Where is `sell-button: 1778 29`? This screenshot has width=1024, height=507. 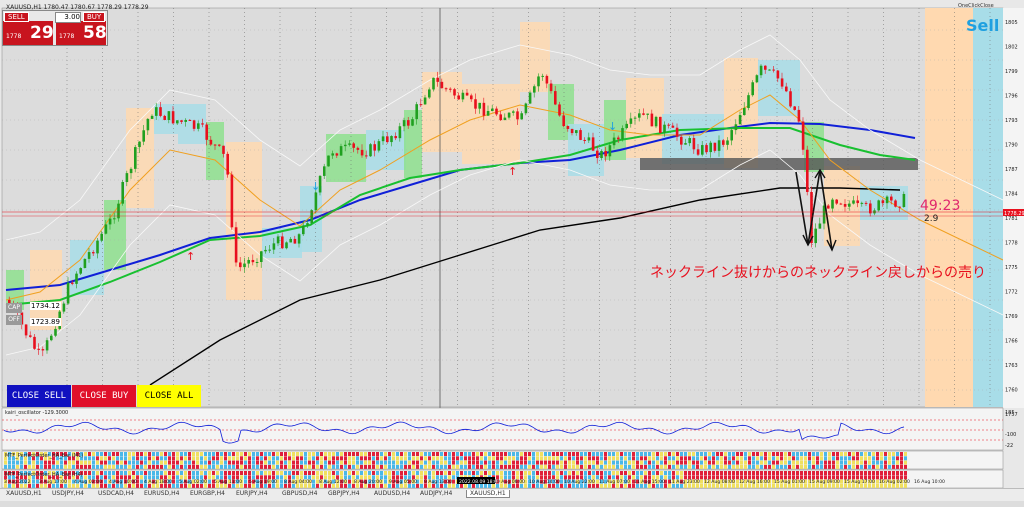
sell-button: 1778 29 is located at coordinates (28, 33).